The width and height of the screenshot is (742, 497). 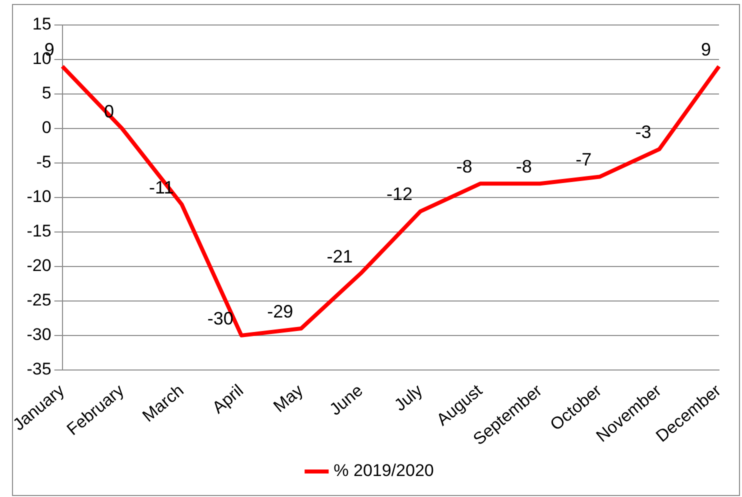 What do you see at coordinates (705, 49) in the screenshot?
I see `data-label: 9` at bounding box center [705, 49].